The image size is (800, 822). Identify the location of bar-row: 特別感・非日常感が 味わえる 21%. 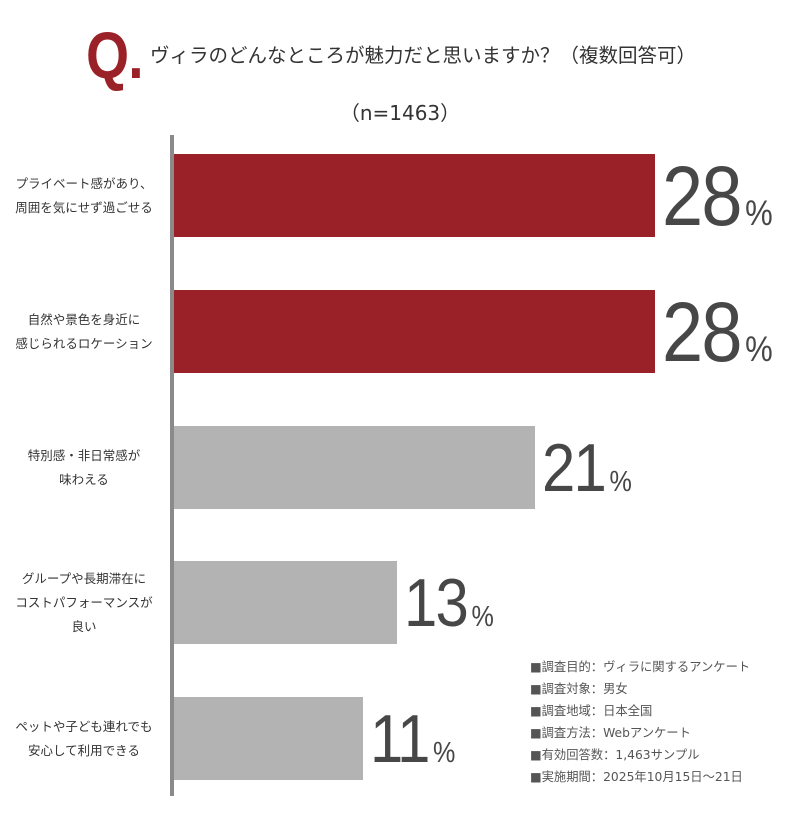
(400, 467).